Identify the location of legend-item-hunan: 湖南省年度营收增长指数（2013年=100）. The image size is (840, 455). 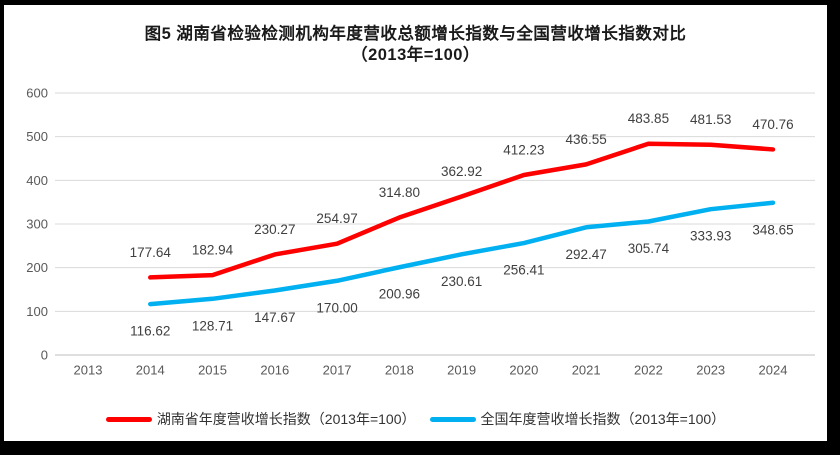
(260, 419).